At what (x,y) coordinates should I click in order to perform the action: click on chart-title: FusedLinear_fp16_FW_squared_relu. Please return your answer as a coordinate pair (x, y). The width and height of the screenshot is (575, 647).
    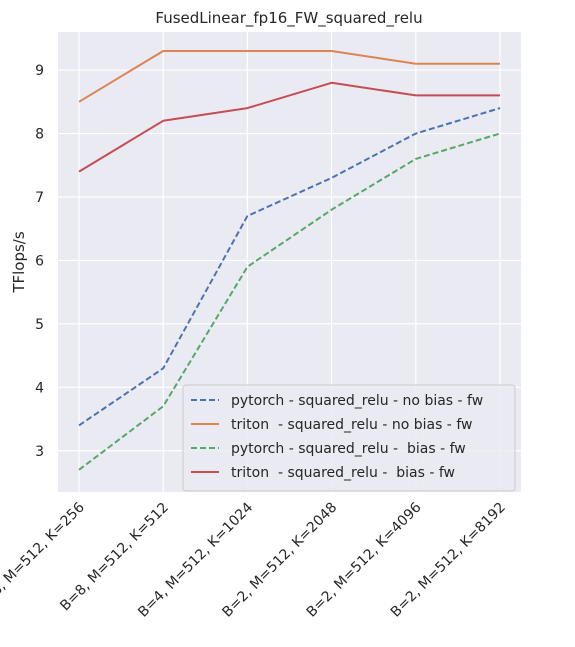
    Looking at the image, I should click on (288, 18).